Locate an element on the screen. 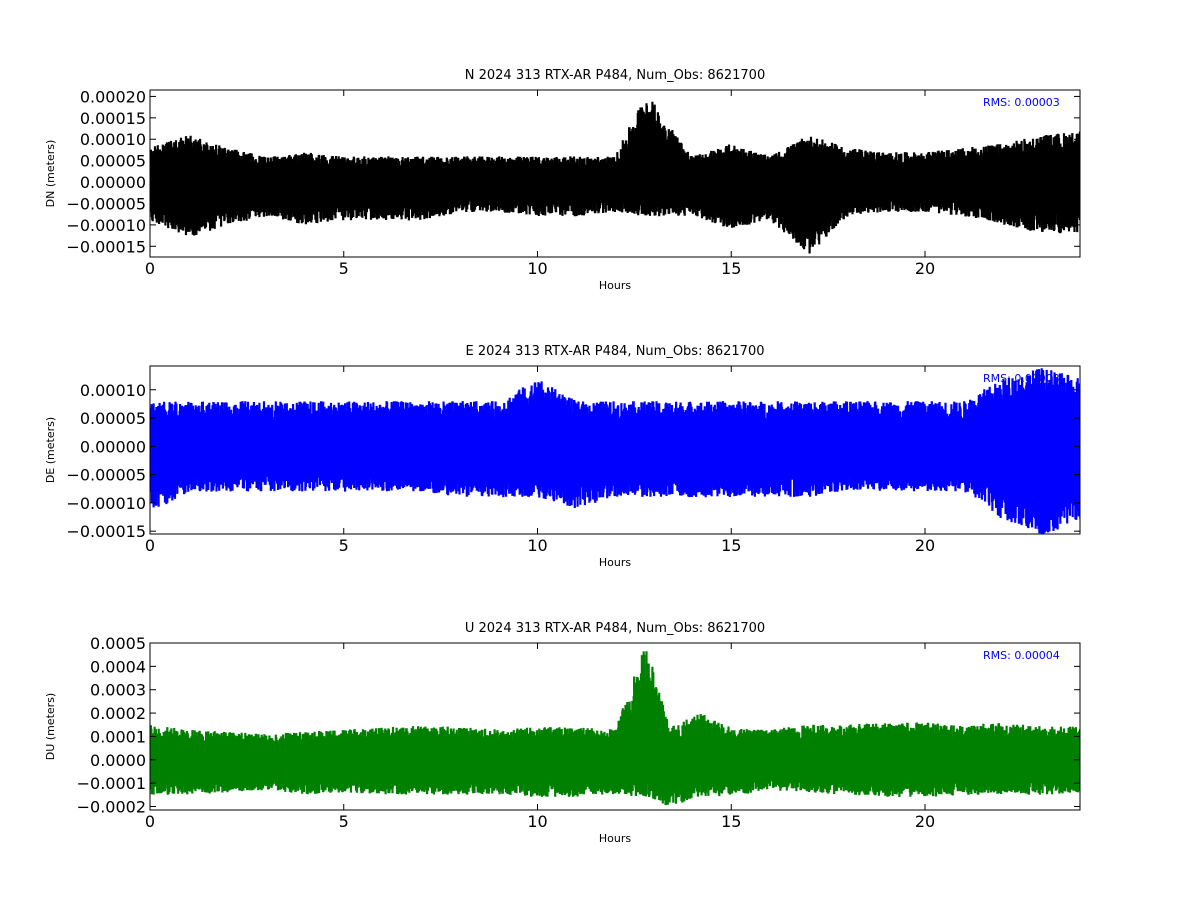 This screenshot has height=900, width=1200. y-tick-label: 0.0003 is located at coordinates (118, 690).